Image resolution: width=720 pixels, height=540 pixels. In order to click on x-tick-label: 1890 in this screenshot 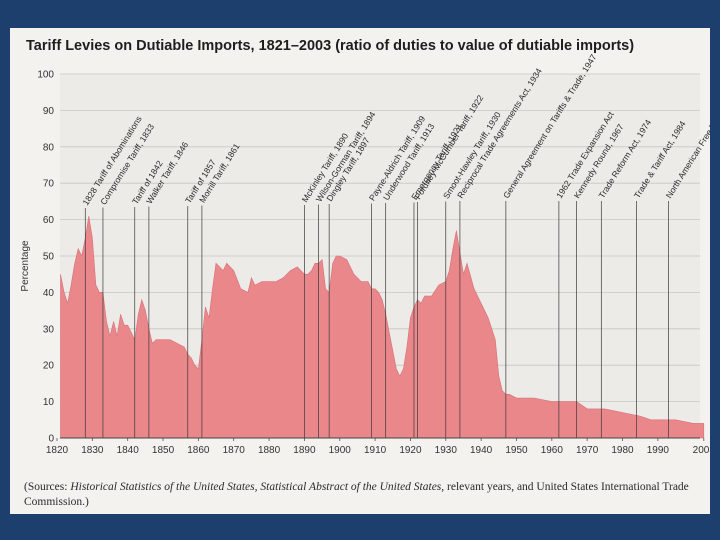, I will do `click(304, 450)`.